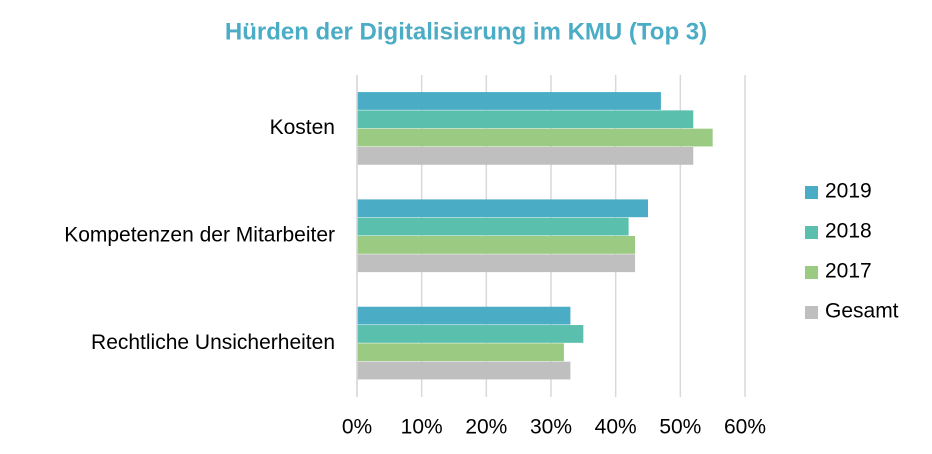 Image resolution: width=932 pixels, height=454 pixels. I want to click on x-tick-label: 40%, so click(616, 427).